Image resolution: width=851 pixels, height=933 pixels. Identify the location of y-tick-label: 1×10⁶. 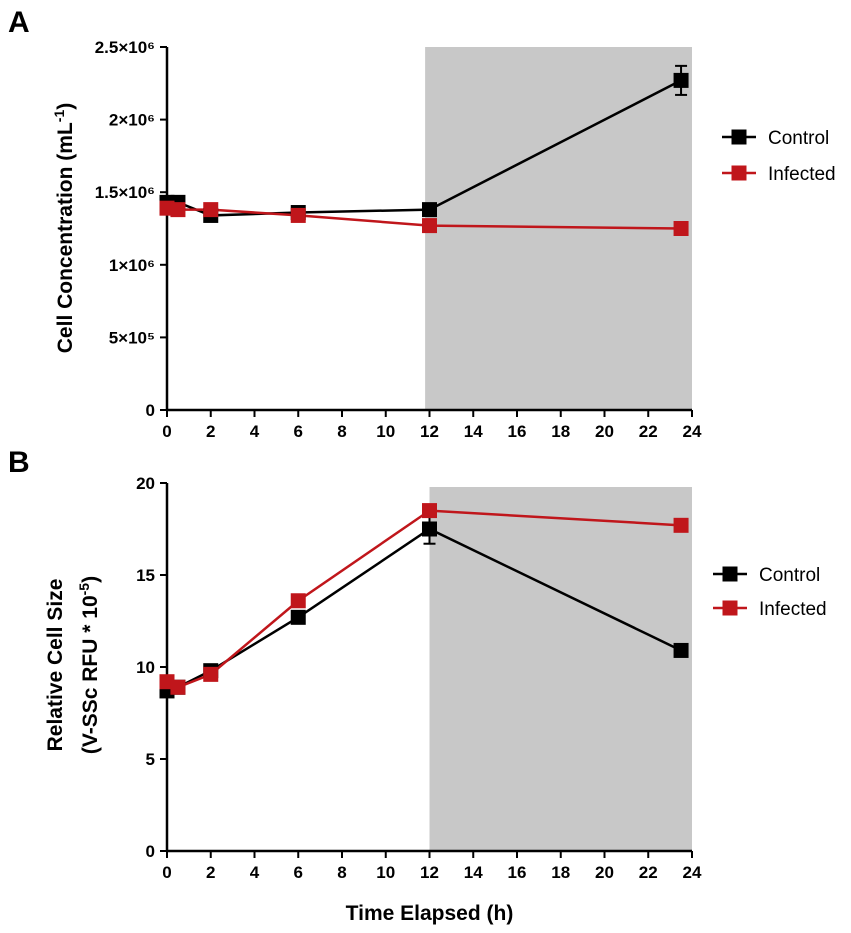
(132, 265).